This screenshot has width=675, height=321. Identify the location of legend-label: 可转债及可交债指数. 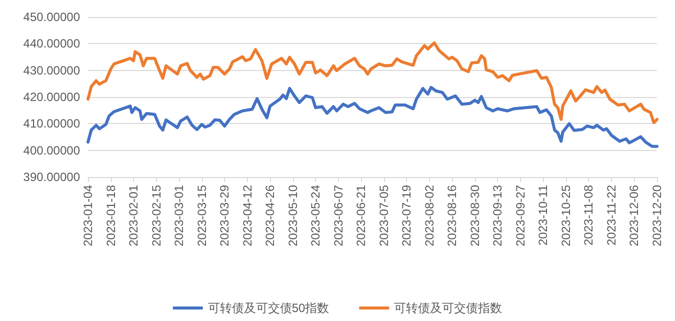
(448, 308).